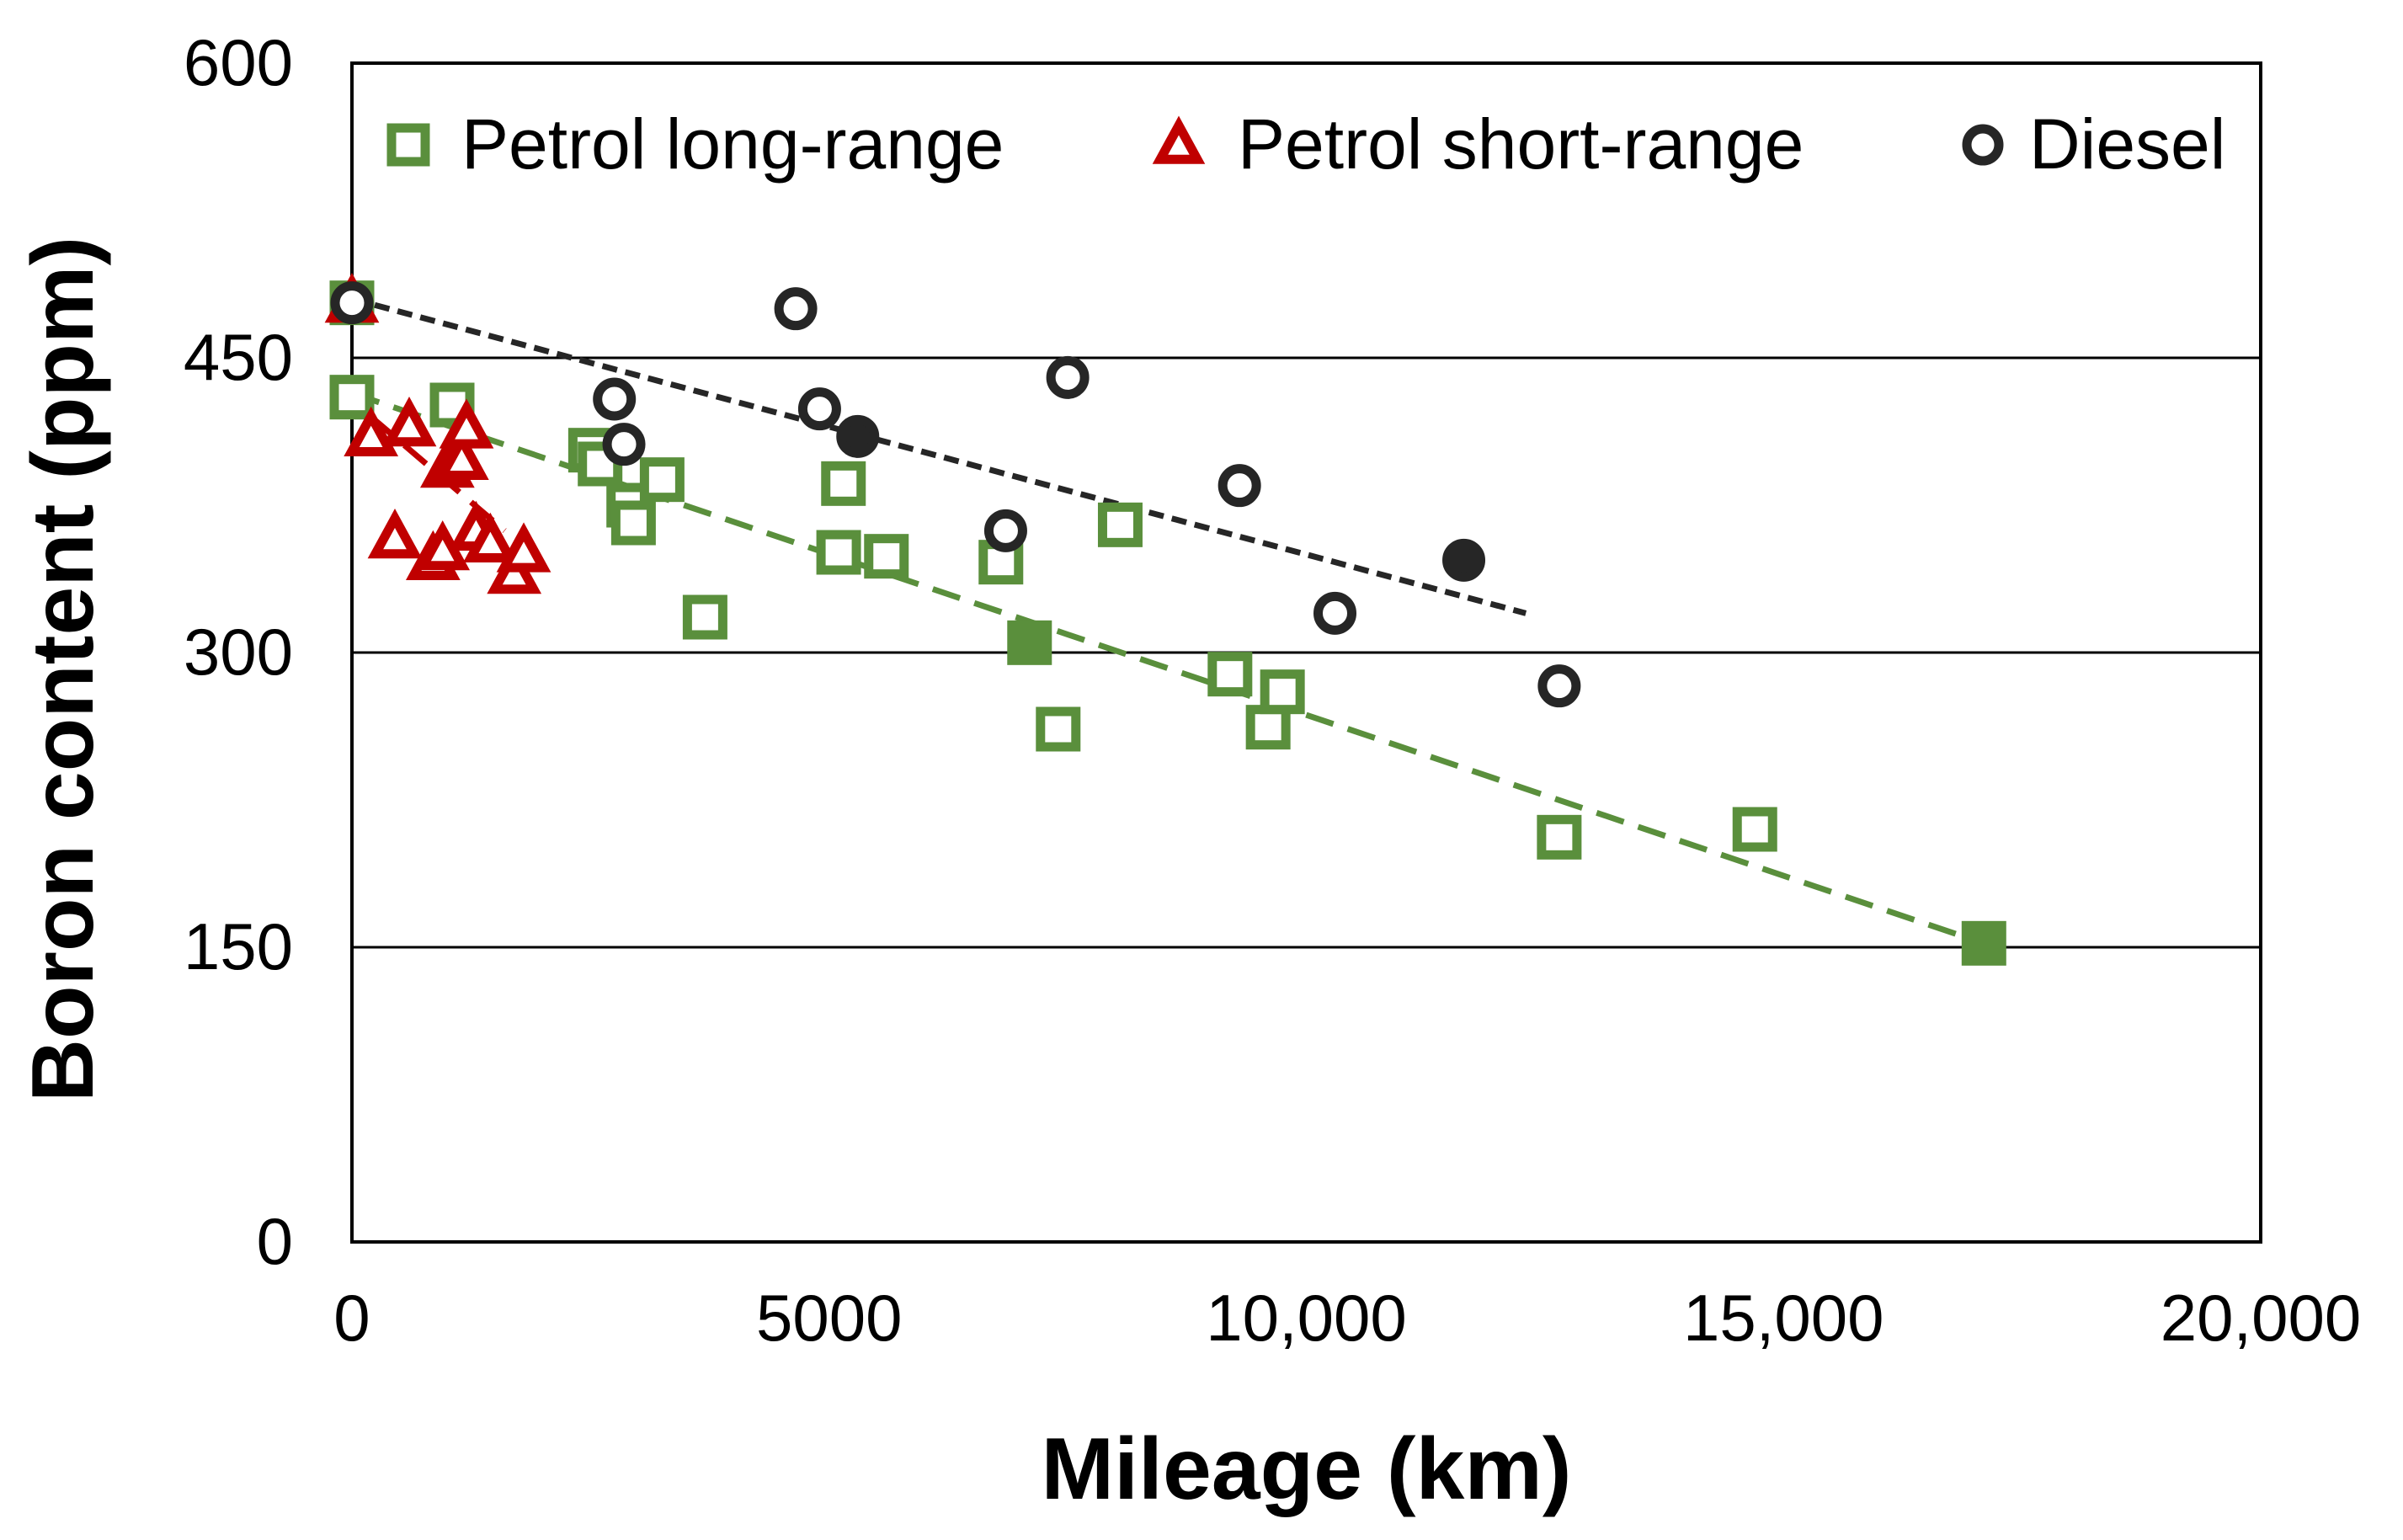 This screenshot has height=1540, width=2403. I want to click on x-axis-ticks: 0 5000 10,000 15,000 20,000, so click(1347, 1318).